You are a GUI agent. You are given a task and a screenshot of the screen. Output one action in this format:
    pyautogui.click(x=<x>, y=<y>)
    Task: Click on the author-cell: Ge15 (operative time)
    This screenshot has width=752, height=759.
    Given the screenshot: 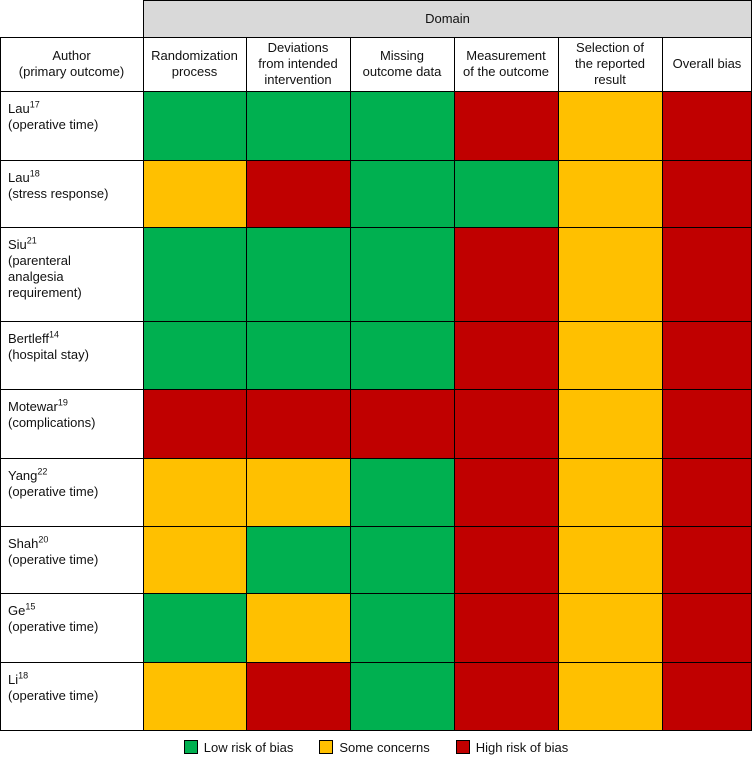 What is the action you would take?
    pyautogui.click(x=71, y=627)
    